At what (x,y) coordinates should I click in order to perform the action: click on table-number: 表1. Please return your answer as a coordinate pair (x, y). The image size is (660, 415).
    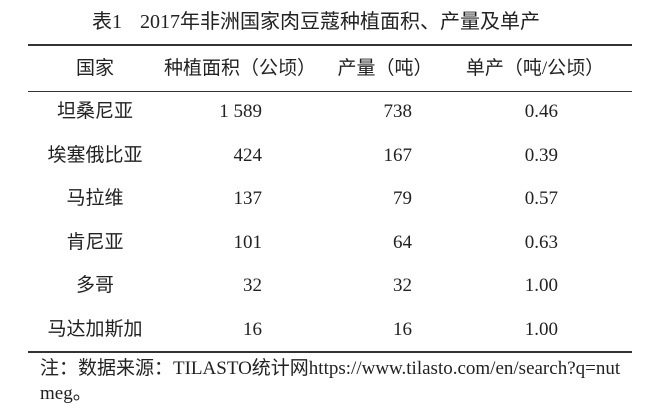
    Looking at the image, I should click on (107, 22).